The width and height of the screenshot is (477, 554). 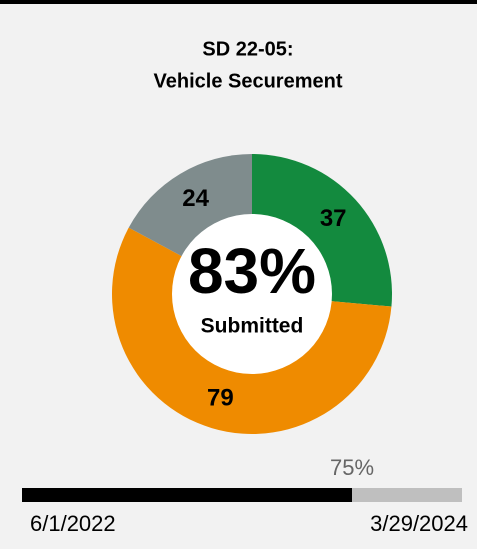 What do you see at coordinates (195, 198) in the screenshot?
I see `data-label: 24` at bounding box center [195, 198].